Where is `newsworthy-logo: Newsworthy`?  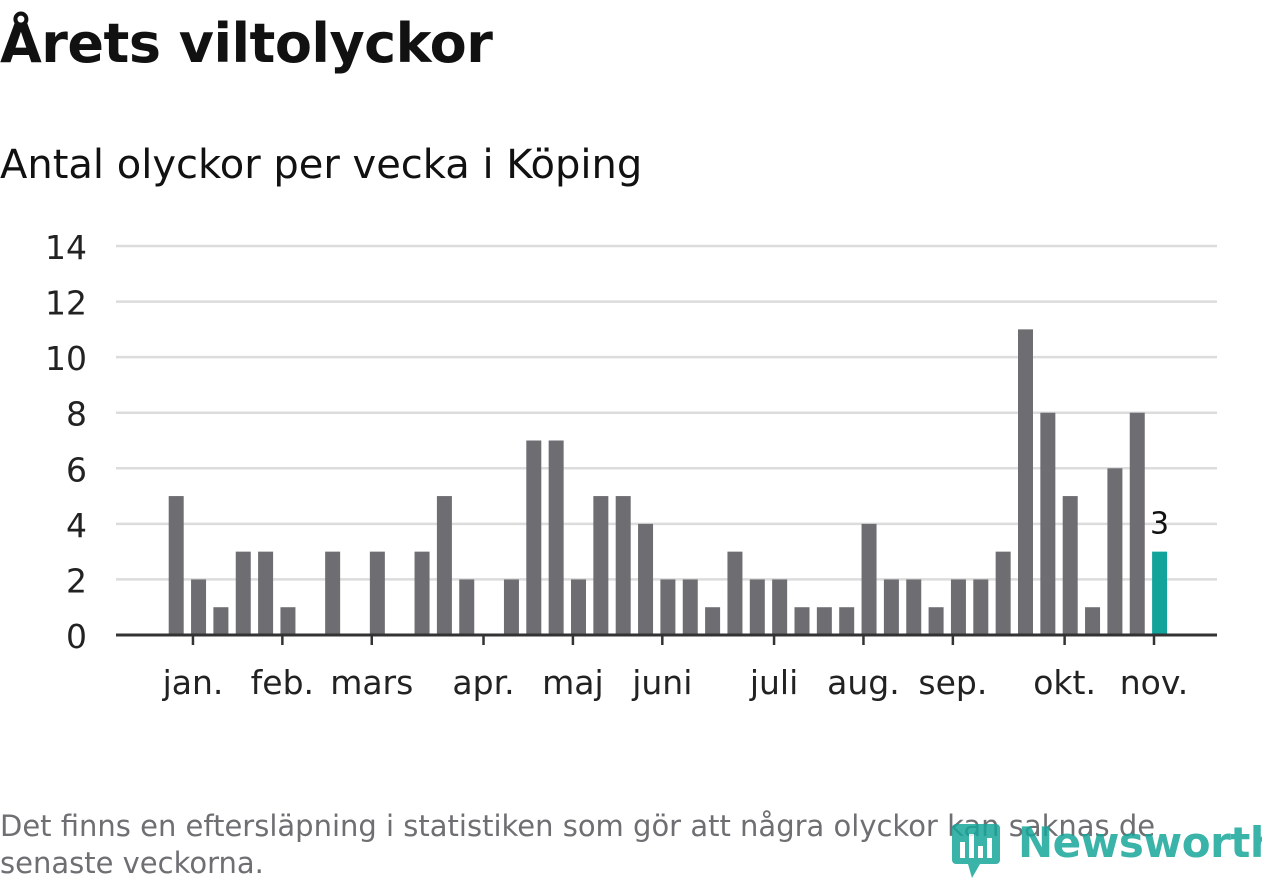 newsworthy-logo: Newsworthy is located at coordinates (1106, 848).